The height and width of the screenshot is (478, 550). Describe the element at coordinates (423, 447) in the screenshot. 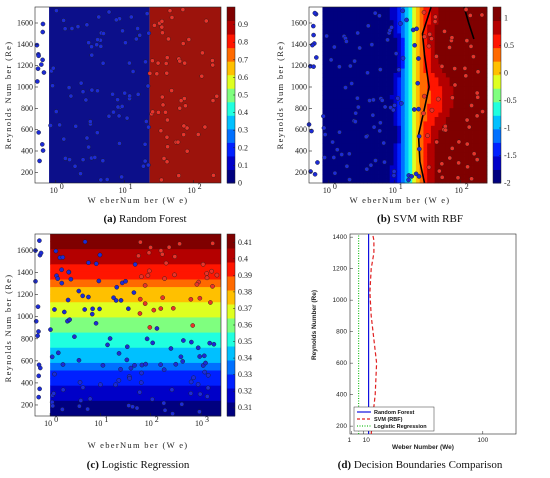

I see `panel-d-xlabel: Weber Number (We)` at that location.